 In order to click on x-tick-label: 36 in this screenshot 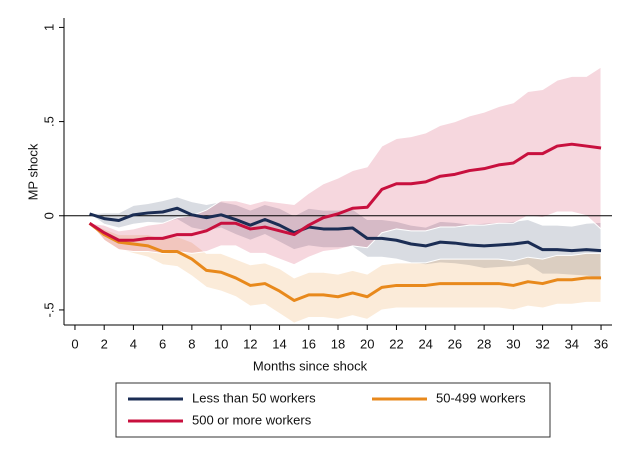, I will do `click(601, 343)`.